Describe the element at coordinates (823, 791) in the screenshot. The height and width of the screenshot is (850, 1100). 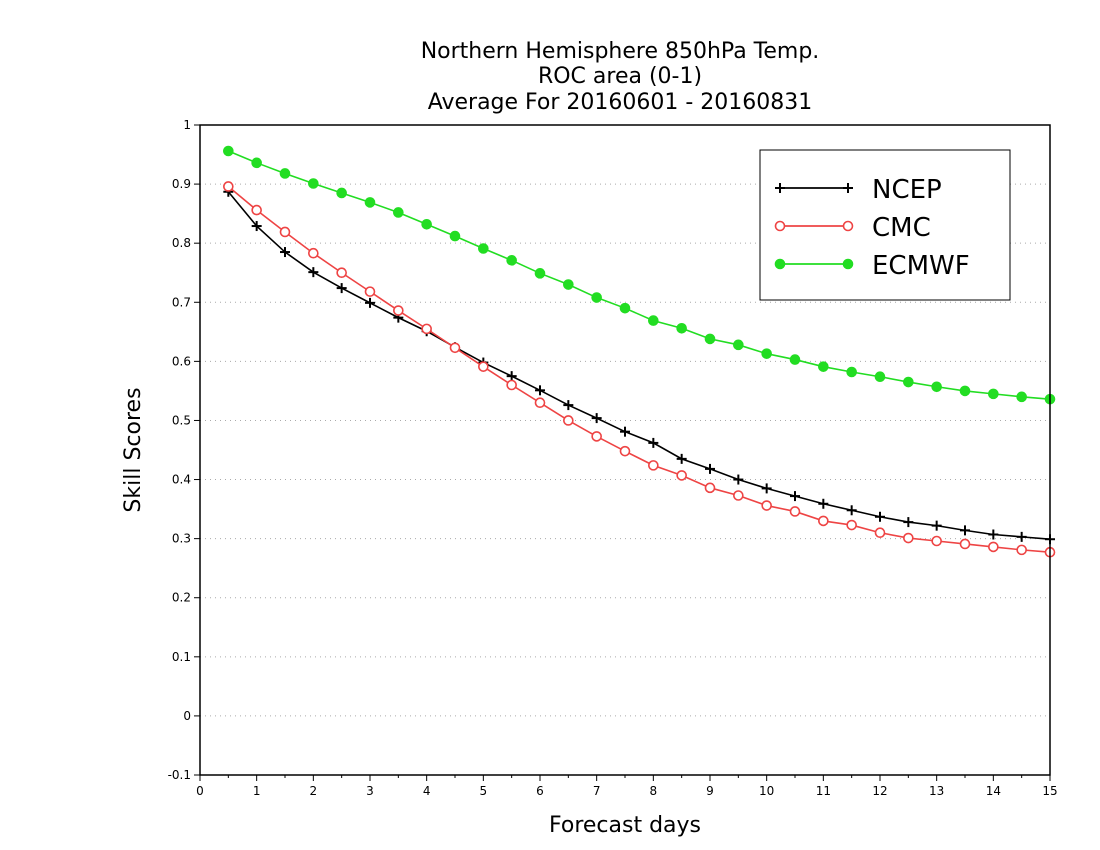
I see `x-tick-label: 11` at that location.